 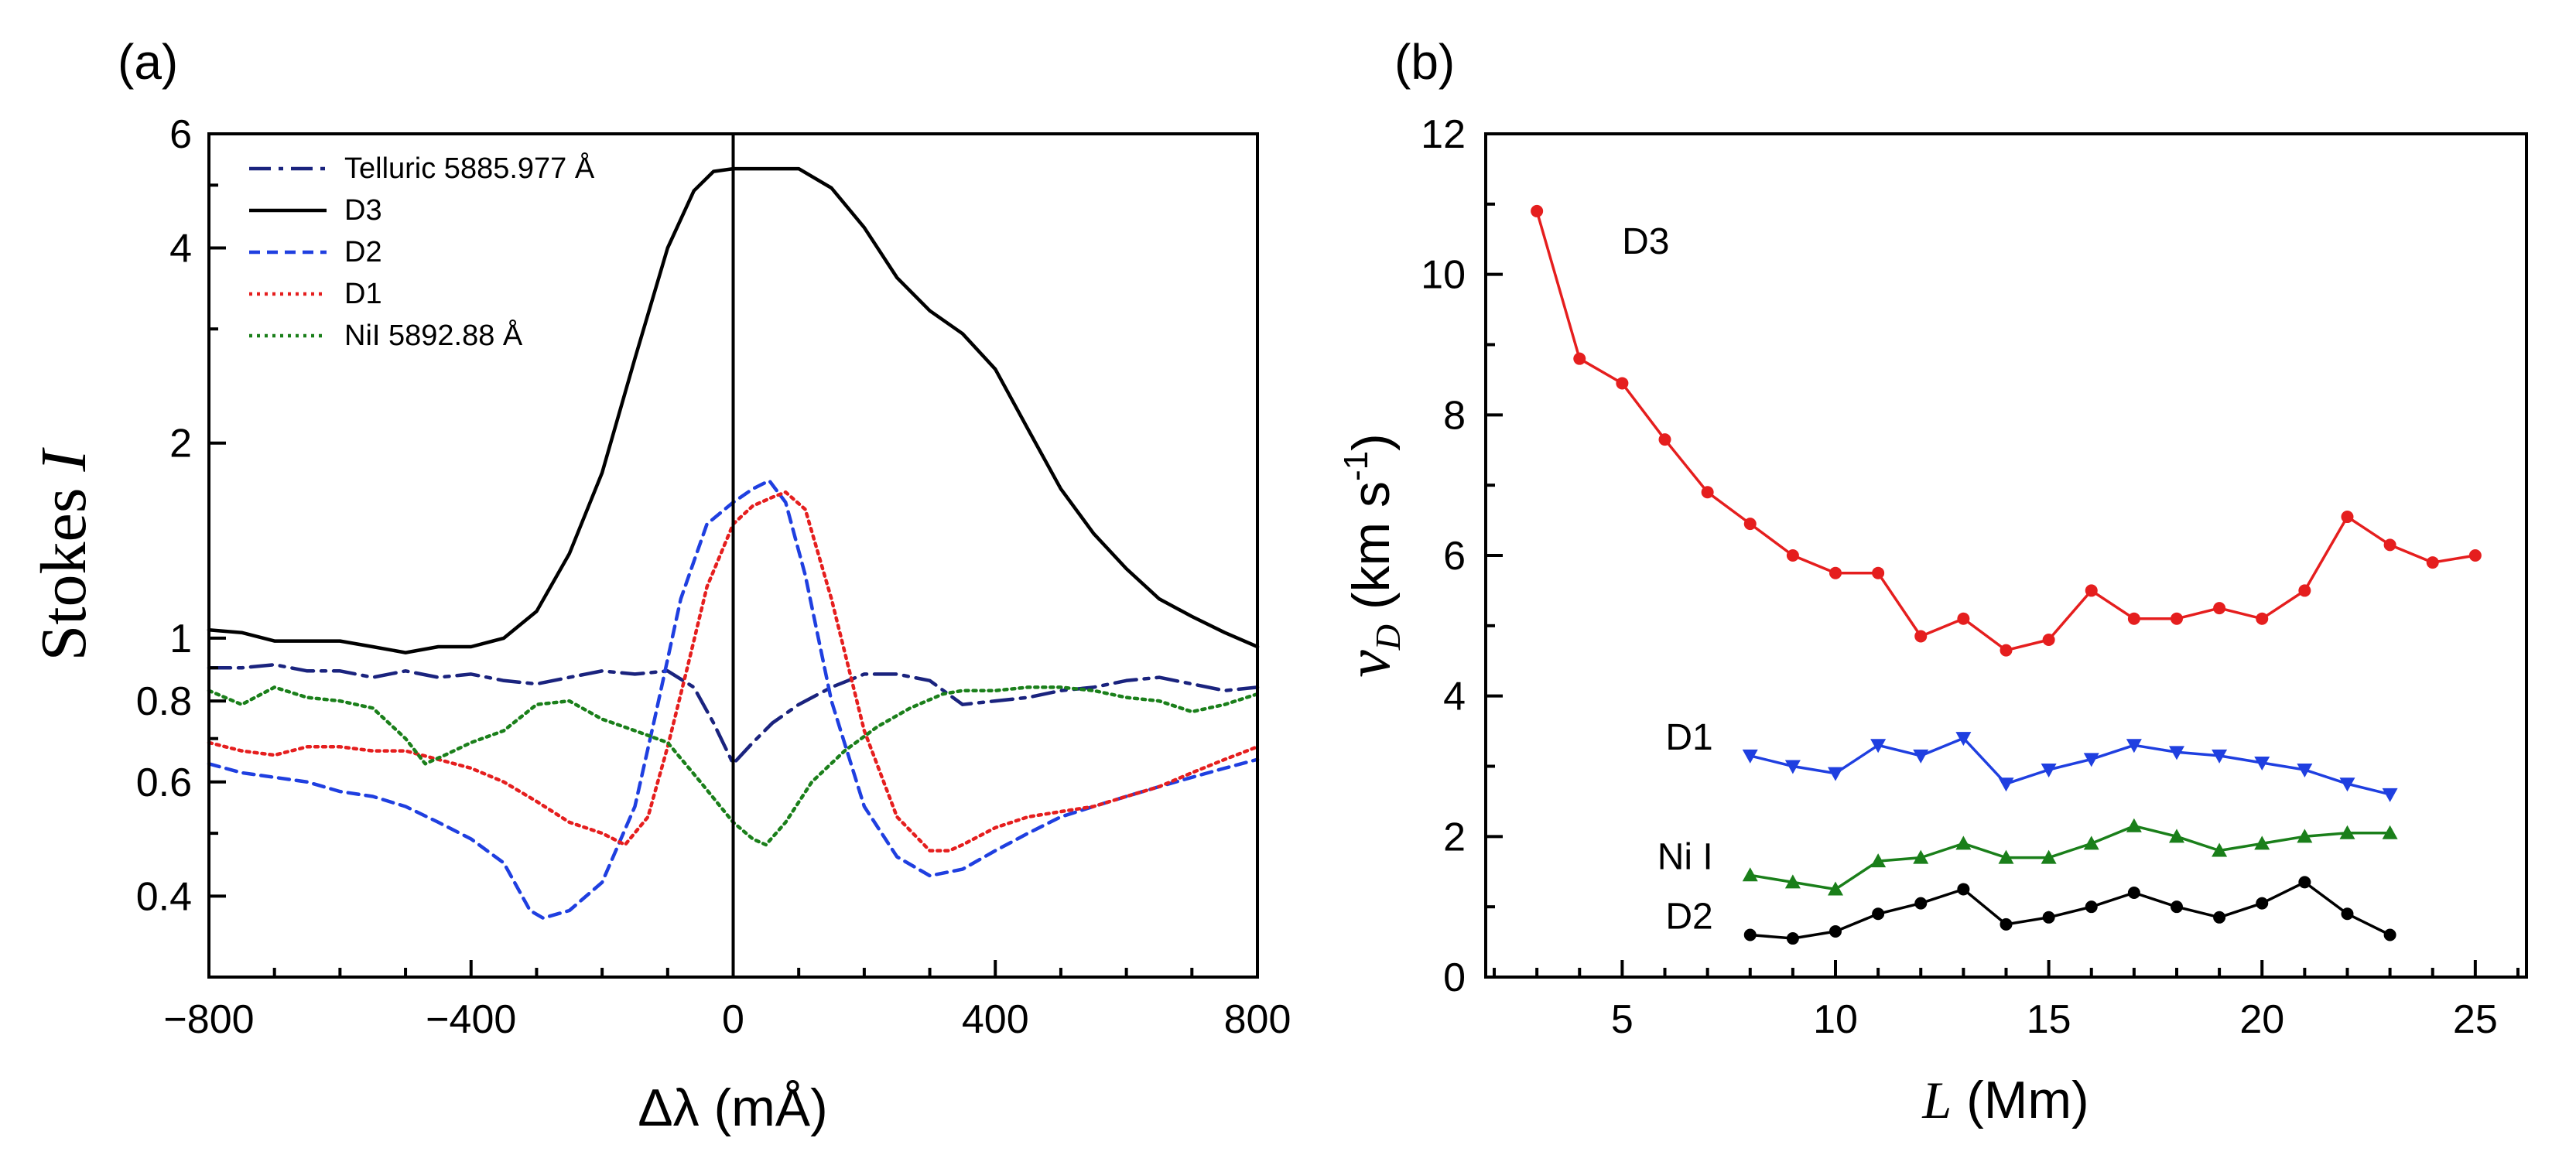 I want to click on panel-b-y-tick-label: 12, so click(x=1443, y=134).